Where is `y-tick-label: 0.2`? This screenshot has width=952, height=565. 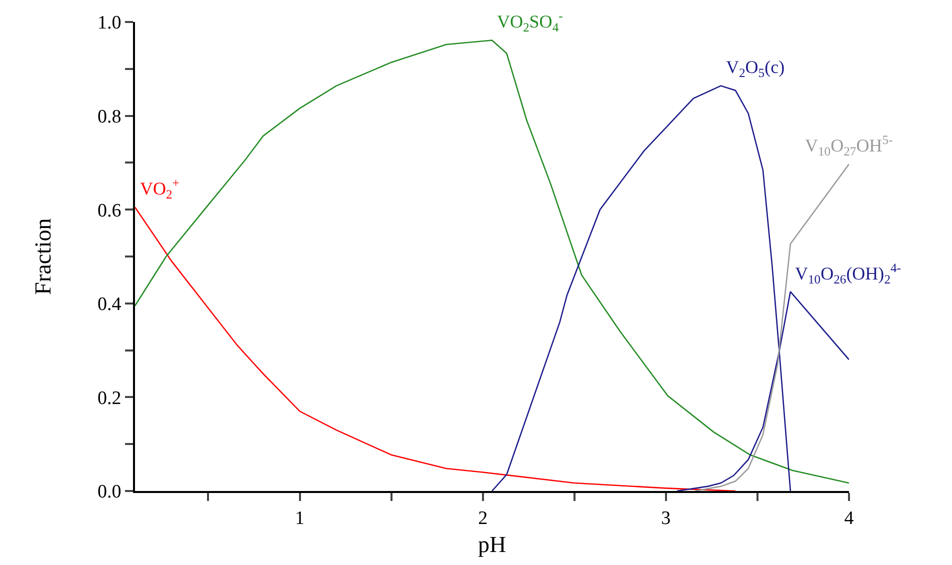
y-tick-label: 0.2 is located at coordinates (109, 398).